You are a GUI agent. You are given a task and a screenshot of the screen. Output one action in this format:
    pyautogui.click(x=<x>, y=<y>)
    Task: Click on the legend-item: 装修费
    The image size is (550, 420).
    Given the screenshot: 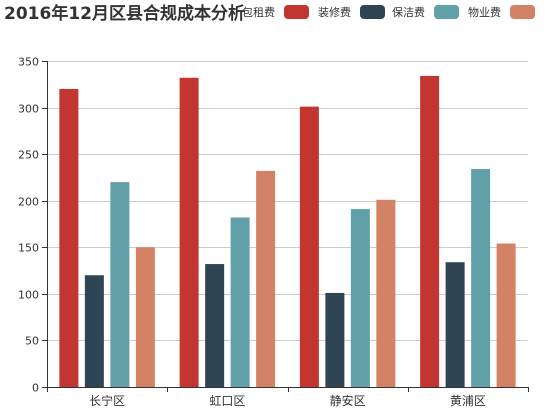 What is the action you would take?
    pyautogui.click(x=351, y=12)
    